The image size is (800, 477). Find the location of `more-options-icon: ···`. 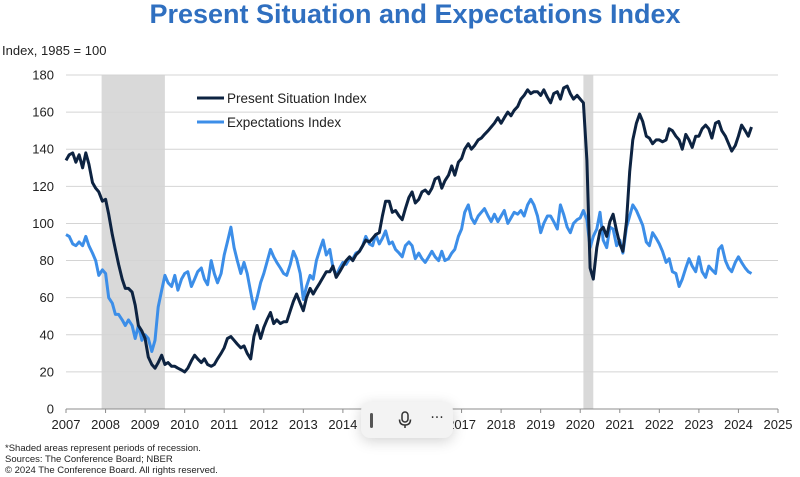

more-options-icon: ··· is located at coordinates (437, 418).